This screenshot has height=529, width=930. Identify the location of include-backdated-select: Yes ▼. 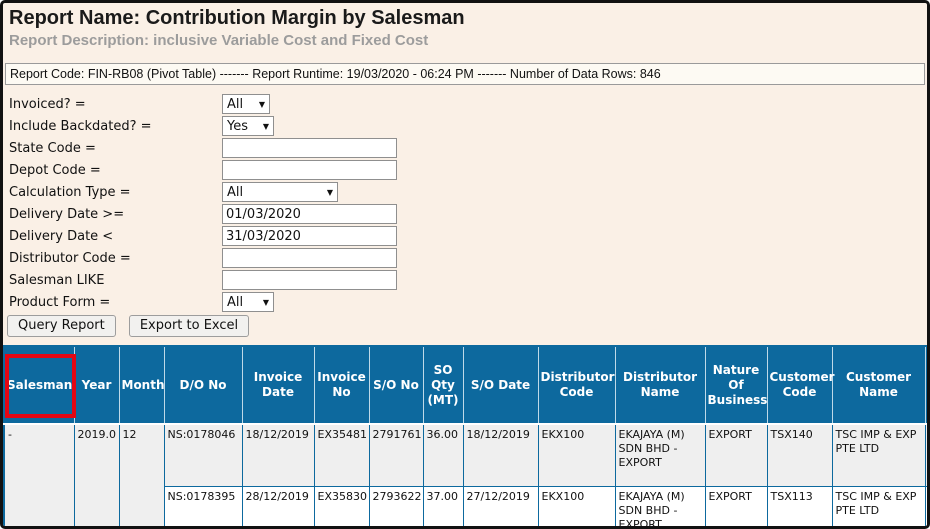
(248, 126).